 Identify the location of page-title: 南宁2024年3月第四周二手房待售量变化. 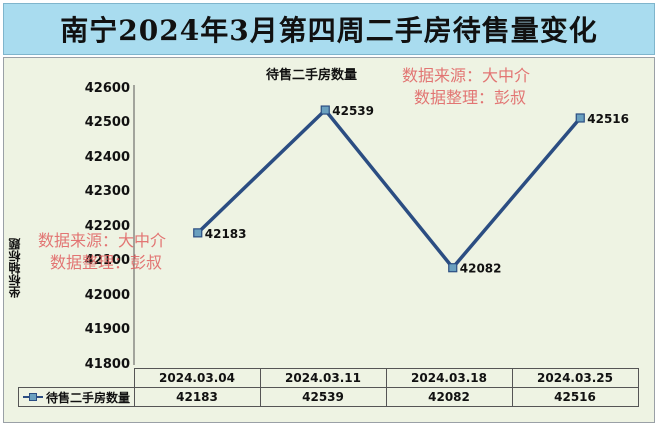
(329, 30).